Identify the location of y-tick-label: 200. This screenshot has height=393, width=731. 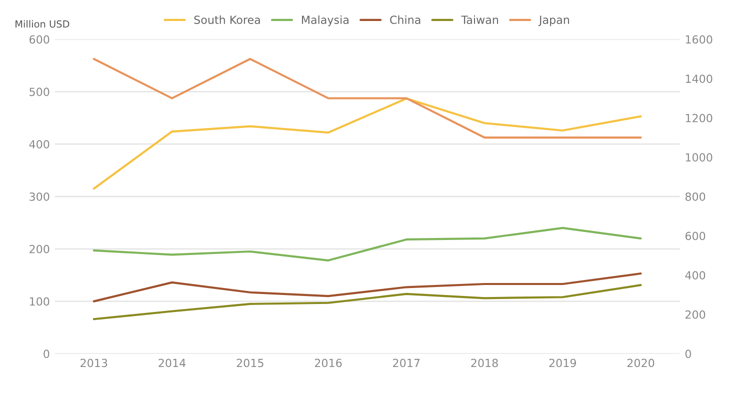
(40, 249).